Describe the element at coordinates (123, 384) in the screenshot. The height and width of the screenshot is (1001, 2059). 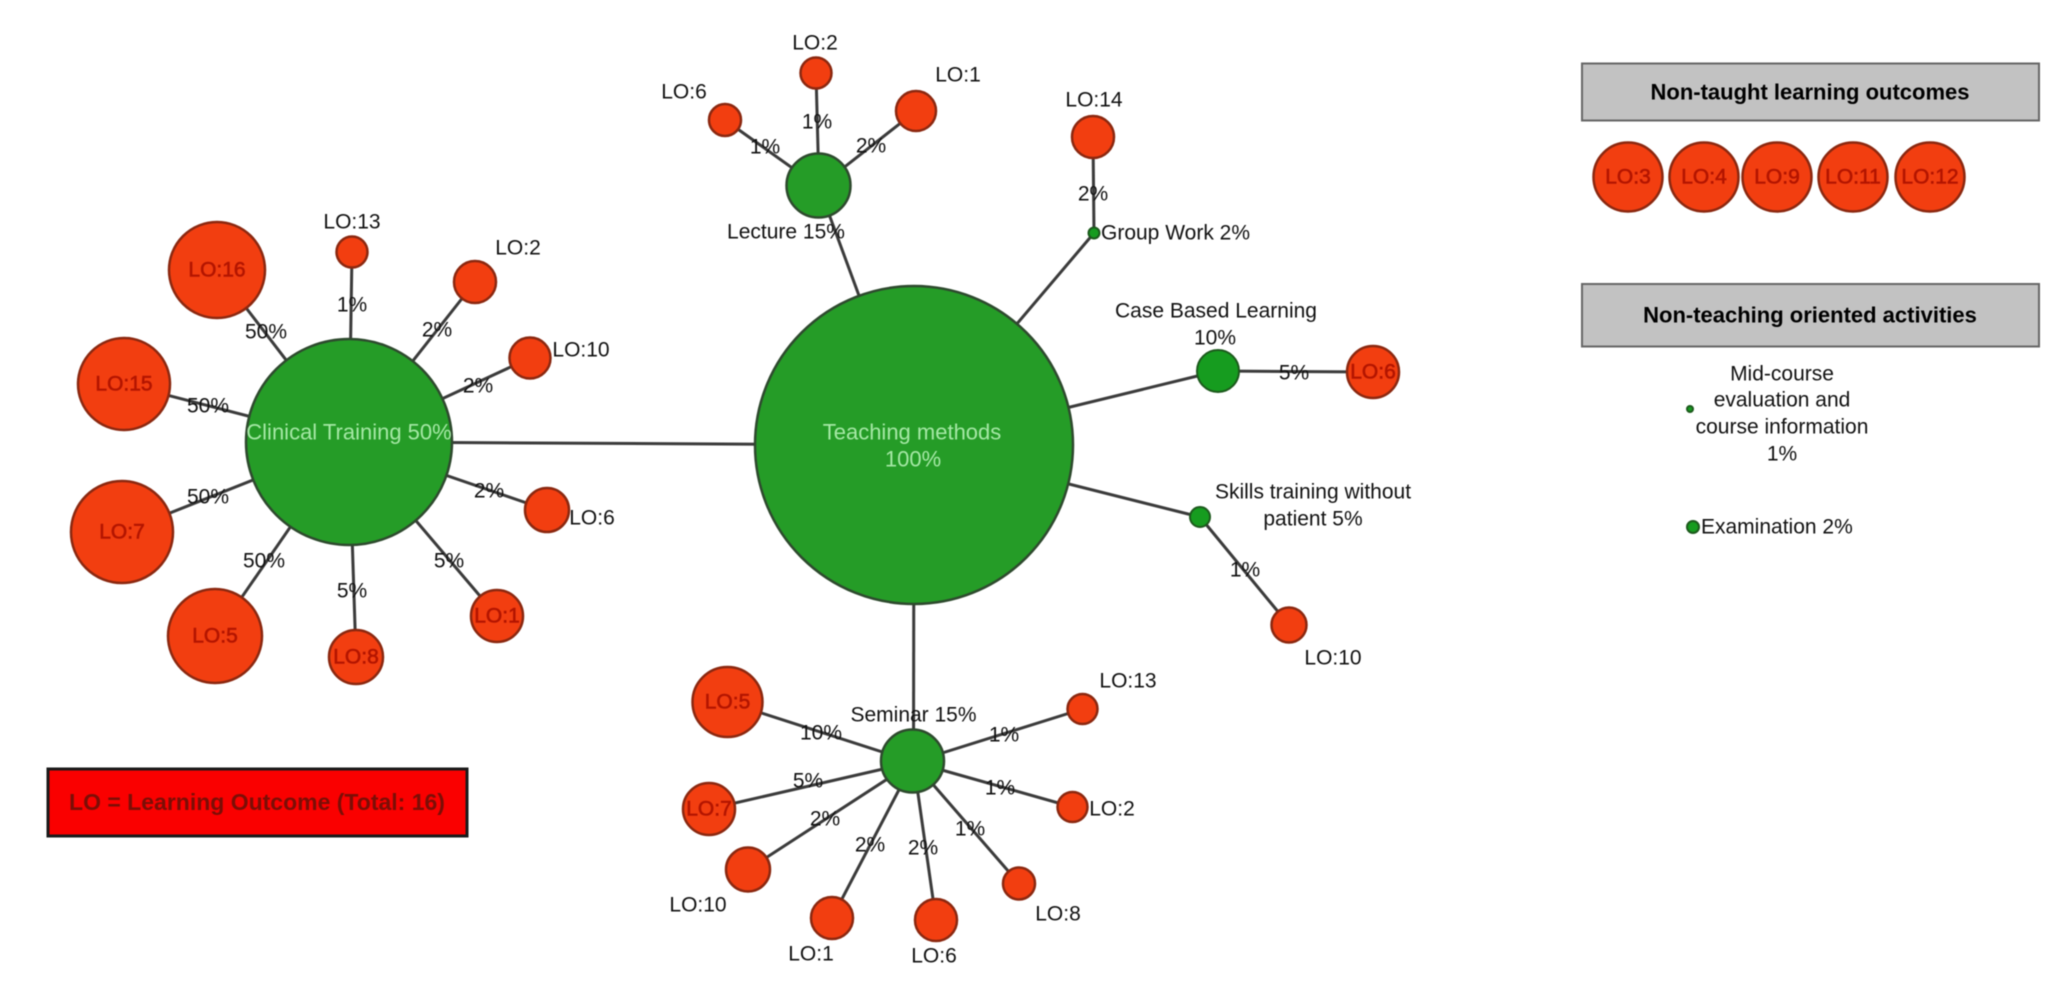
I see `svg-text: LO:15` at that location.